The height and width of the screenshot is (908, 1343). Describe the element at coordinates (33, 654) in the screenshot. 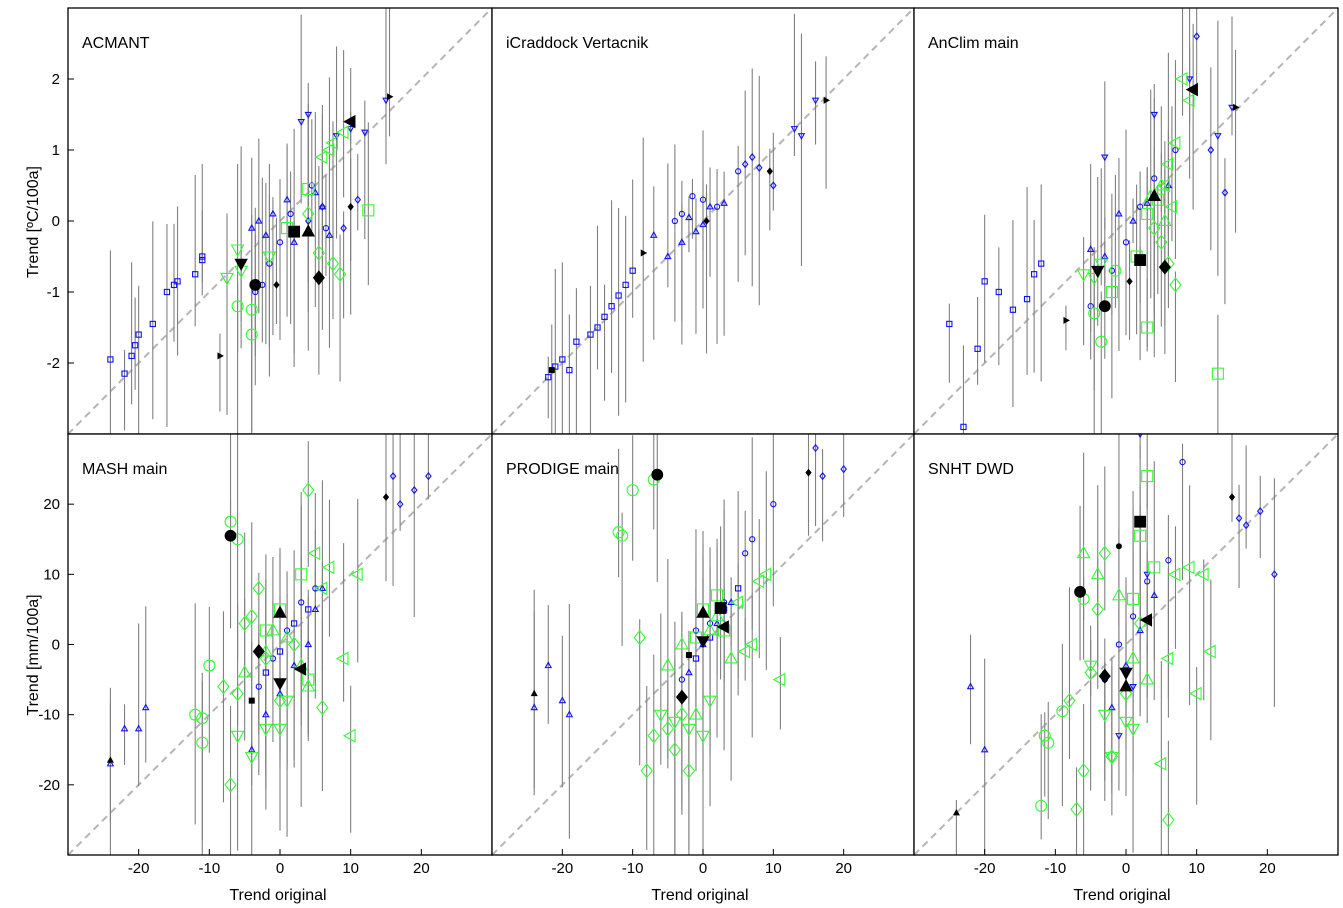

I see `y-axis-label-bottom: Trend [mm/100a]` at that location.